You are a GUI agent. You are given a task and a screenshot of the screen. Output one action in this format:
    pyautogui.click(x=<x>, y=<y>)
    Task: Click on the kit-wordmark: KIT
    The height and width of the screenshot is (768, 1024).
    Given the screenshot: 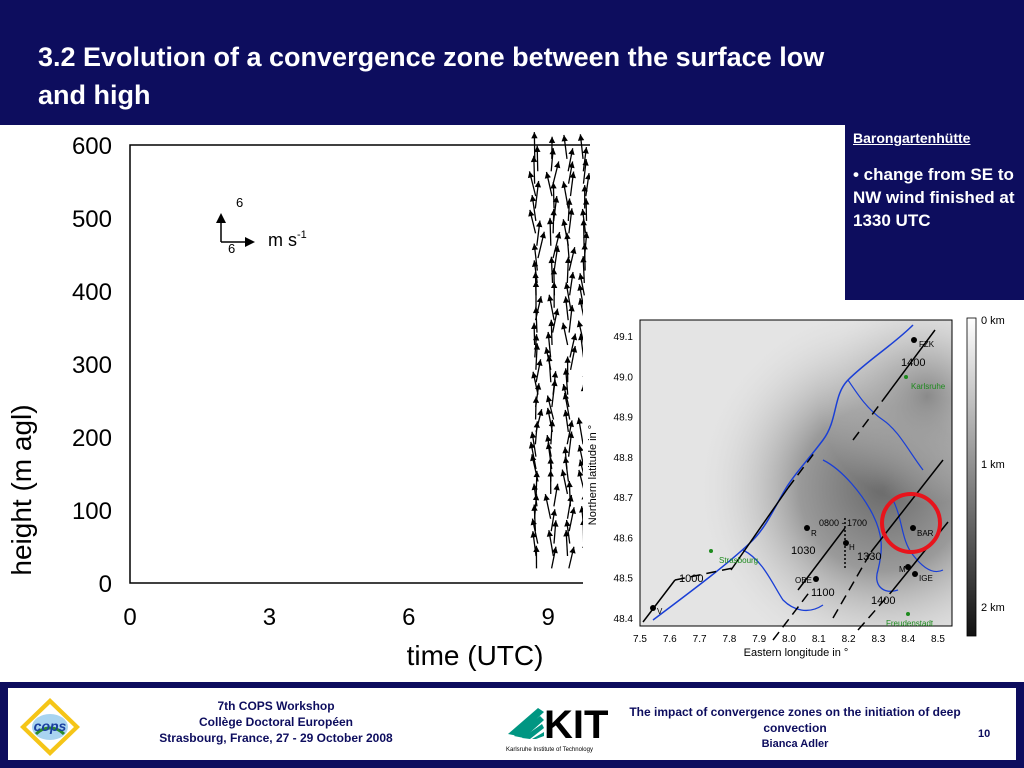 What is the action you would take?
    pyautogui.click(x=576, y=725)
    